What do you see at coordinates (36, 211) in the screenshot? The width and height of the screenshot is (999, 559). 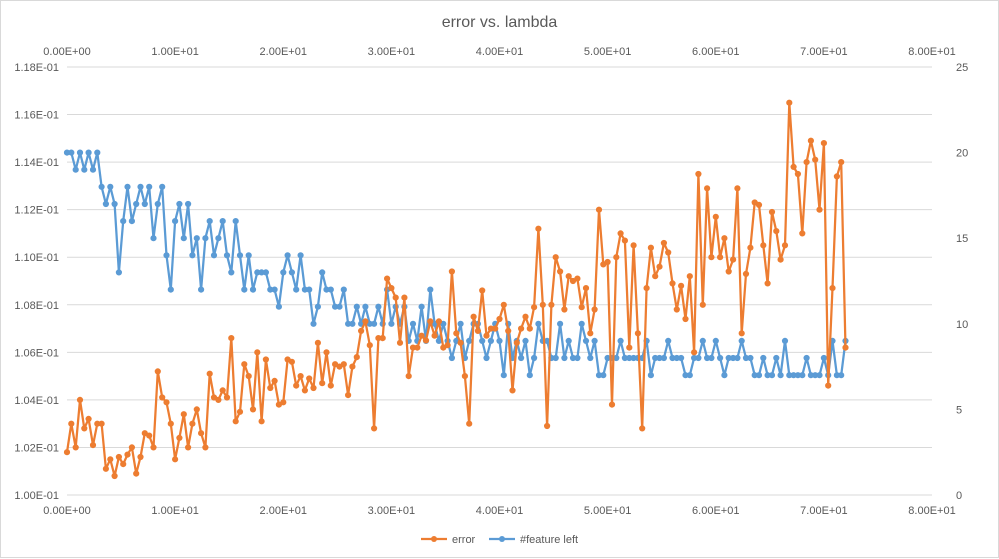 I see `y-left-tick-label: 1.12E-01` at bounding box center [36, 211].